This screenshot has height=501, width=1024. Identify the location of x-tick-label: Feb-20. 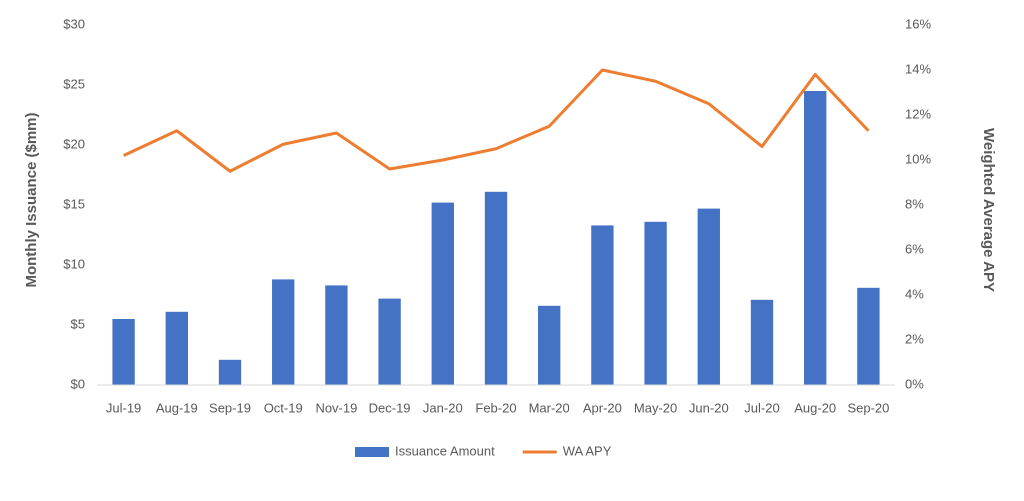
(495, 407).